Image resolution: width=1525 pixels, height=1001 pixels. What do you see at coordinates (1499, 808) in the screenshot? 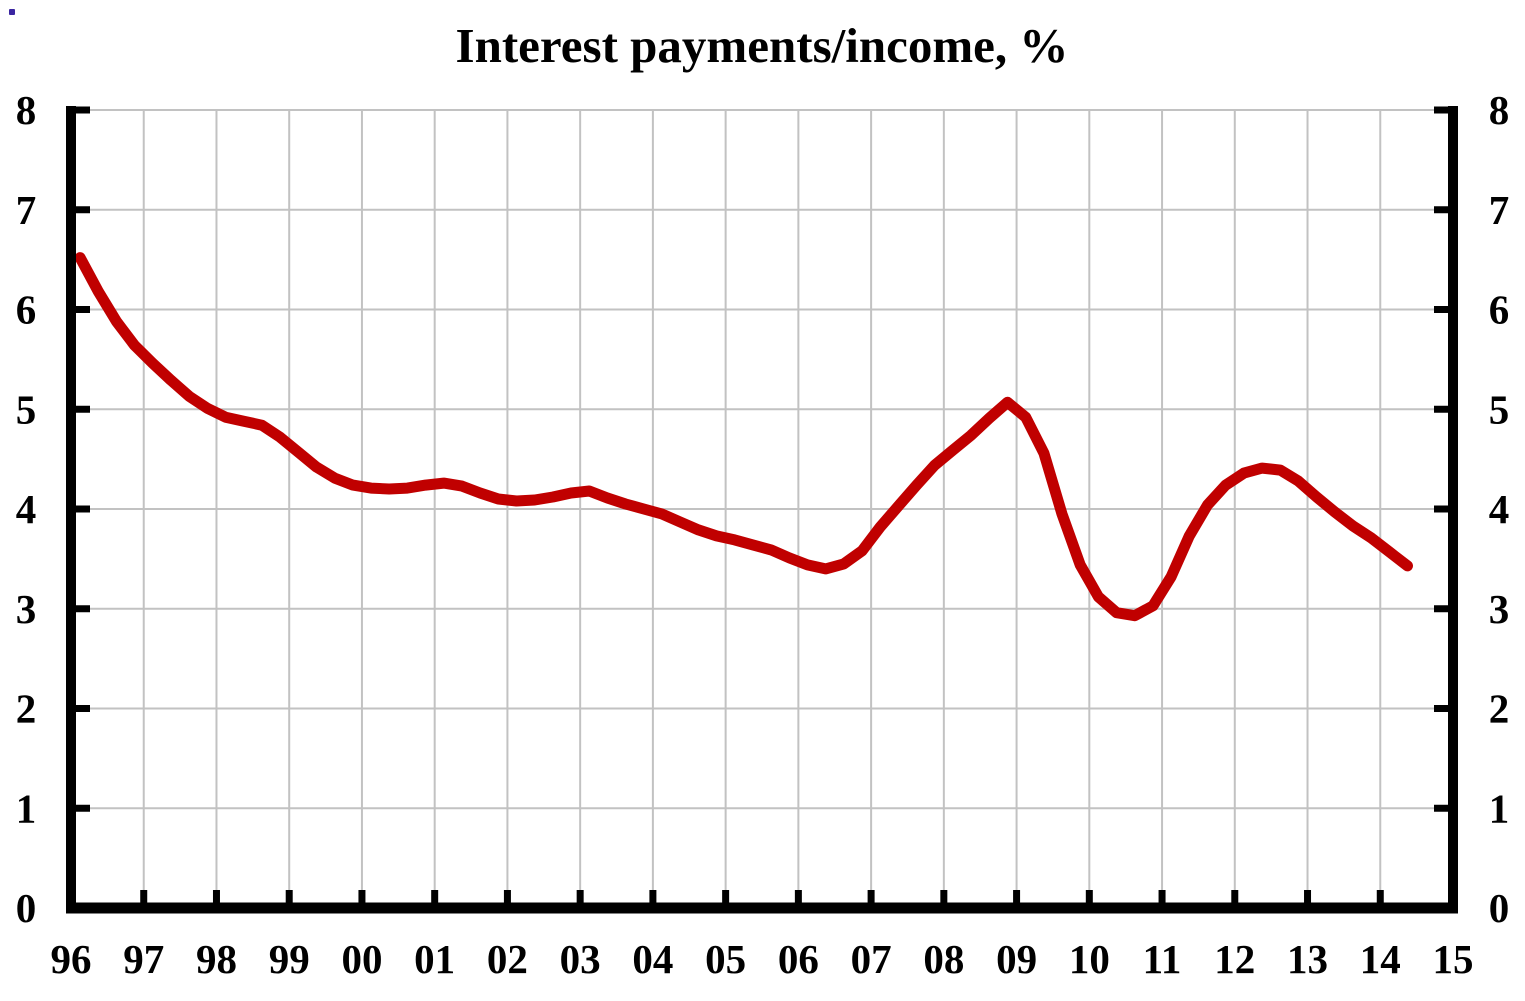
I see `y-axis-right-label: 1` at bounding box center [1499, 808].